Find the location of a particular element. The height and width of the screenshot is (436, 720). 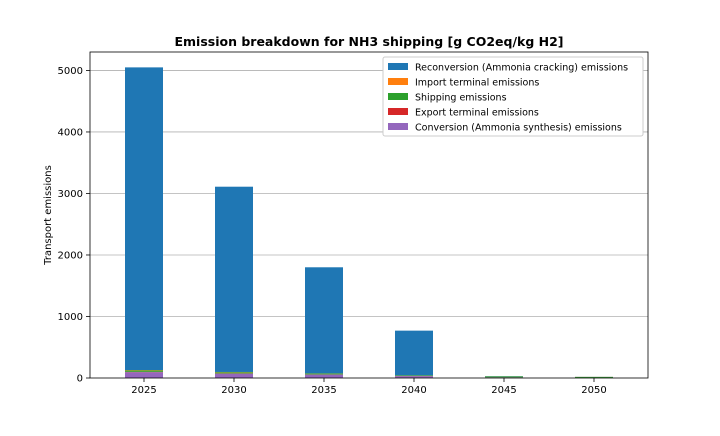

y-tick-label: 5000 is located at coordinates (70, 71).